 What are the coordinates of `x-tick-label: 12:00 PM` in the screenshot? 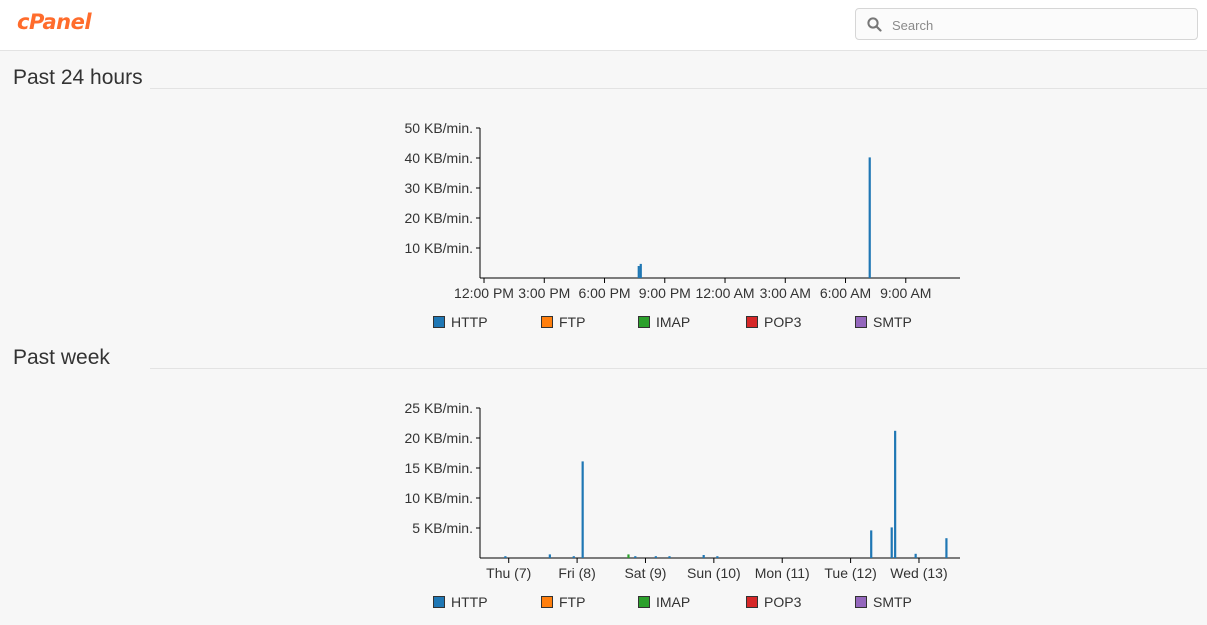 It's located at (484, 293).